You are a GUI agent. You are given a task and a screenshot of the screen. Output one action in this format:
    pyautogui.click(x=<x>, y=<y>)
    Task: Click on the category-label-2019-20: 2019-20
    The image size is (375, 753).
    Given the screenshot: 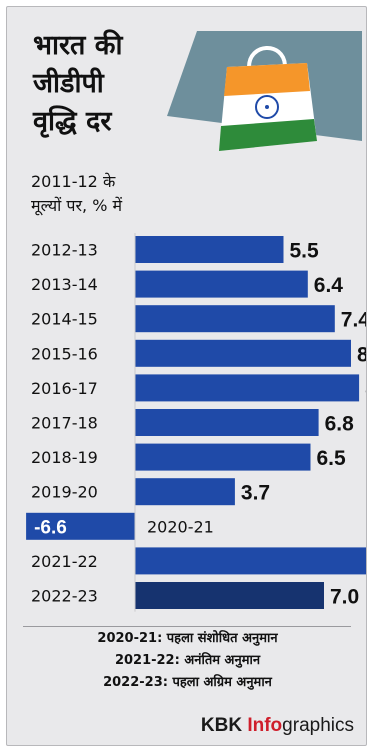 What is the action you would take?
    pyautogui.click(x=64, y=492)
    